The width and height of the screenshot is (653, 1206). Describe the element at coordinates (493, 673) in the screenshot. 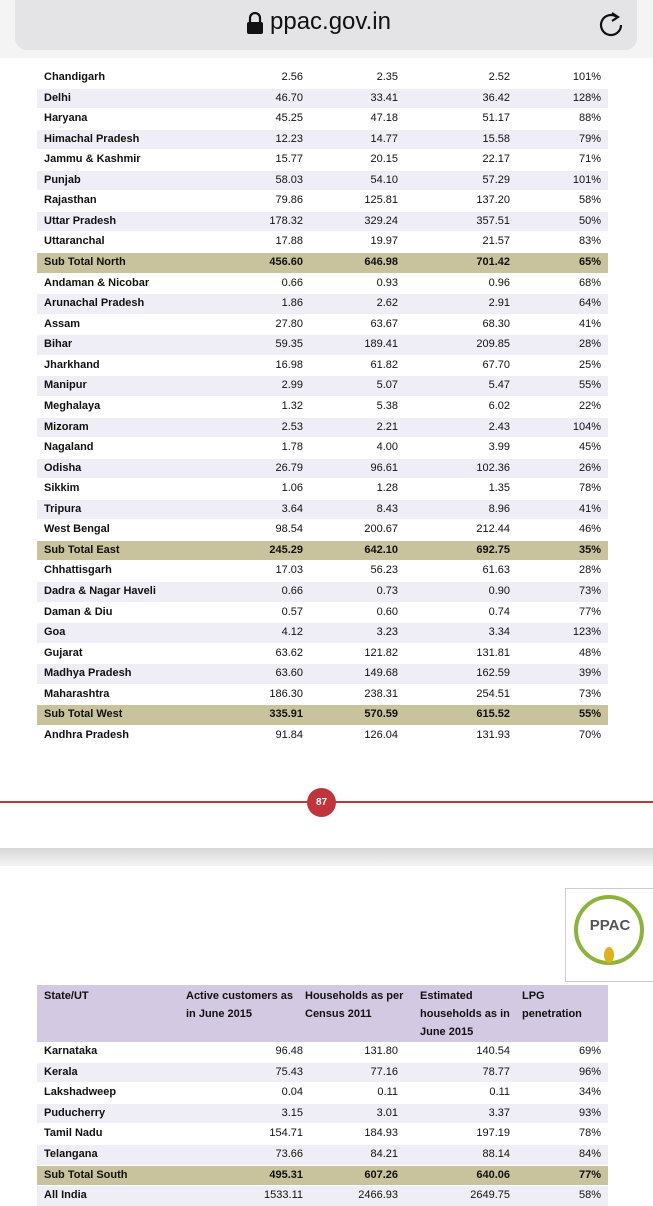

I see `cell-value: 162.59` at that location.